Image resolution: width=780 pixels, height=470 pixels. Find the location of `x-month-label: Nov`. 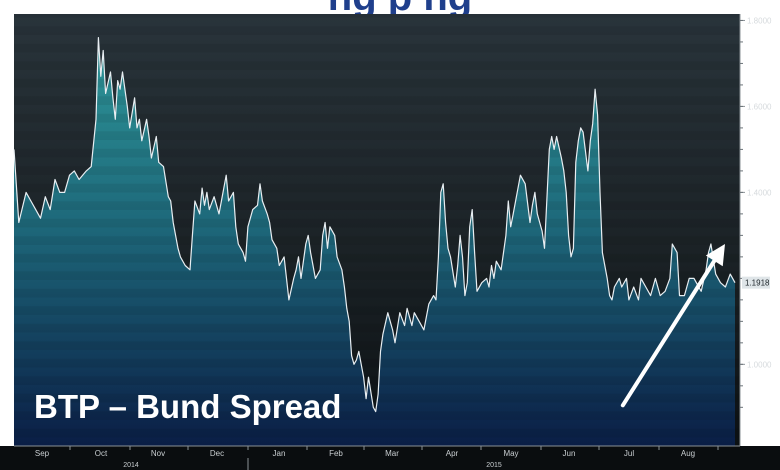

x-month-label: Nov is located at coordinates (158, 453).